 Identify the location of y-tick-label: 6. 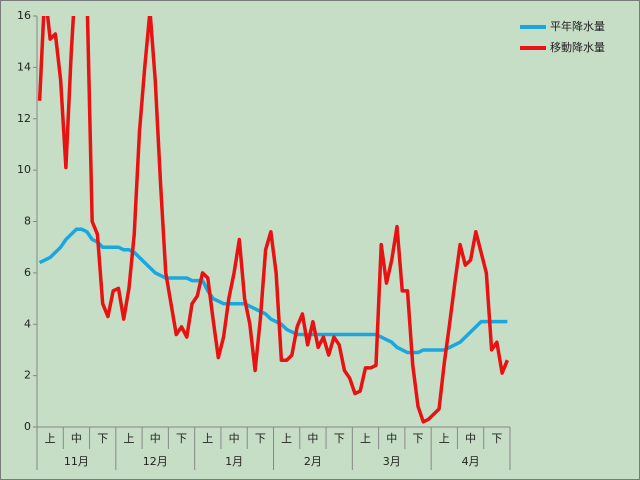
(27, 272).